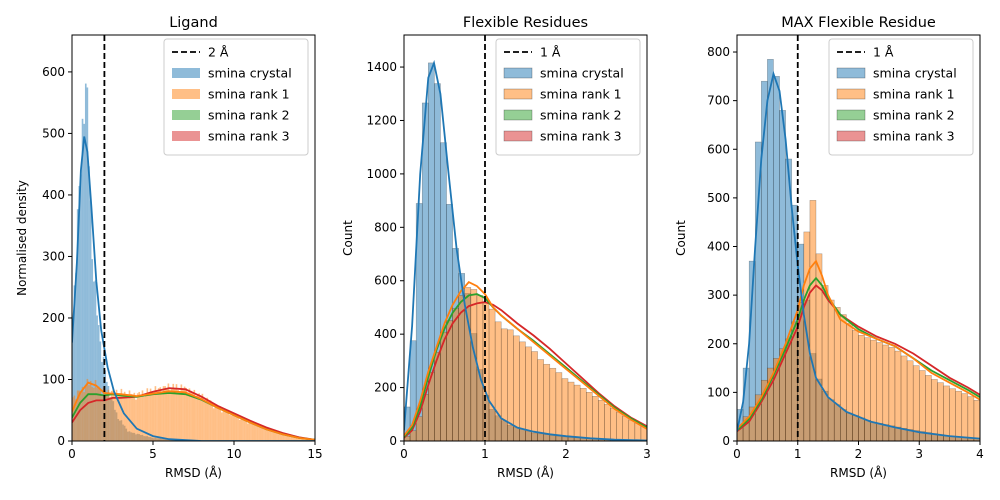  What do you see at coordinates (980, 454) in the screenshot?
I see `x-tick-label: 4` at bounding box center [980, 454].